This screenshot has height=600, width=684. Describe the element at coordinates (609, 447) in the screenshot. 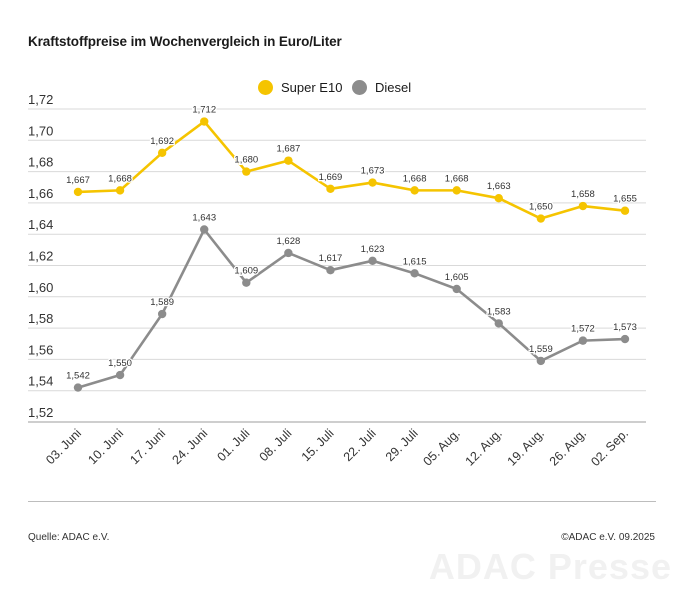

I see `x-tick-label: 02. Sep.` at that location.